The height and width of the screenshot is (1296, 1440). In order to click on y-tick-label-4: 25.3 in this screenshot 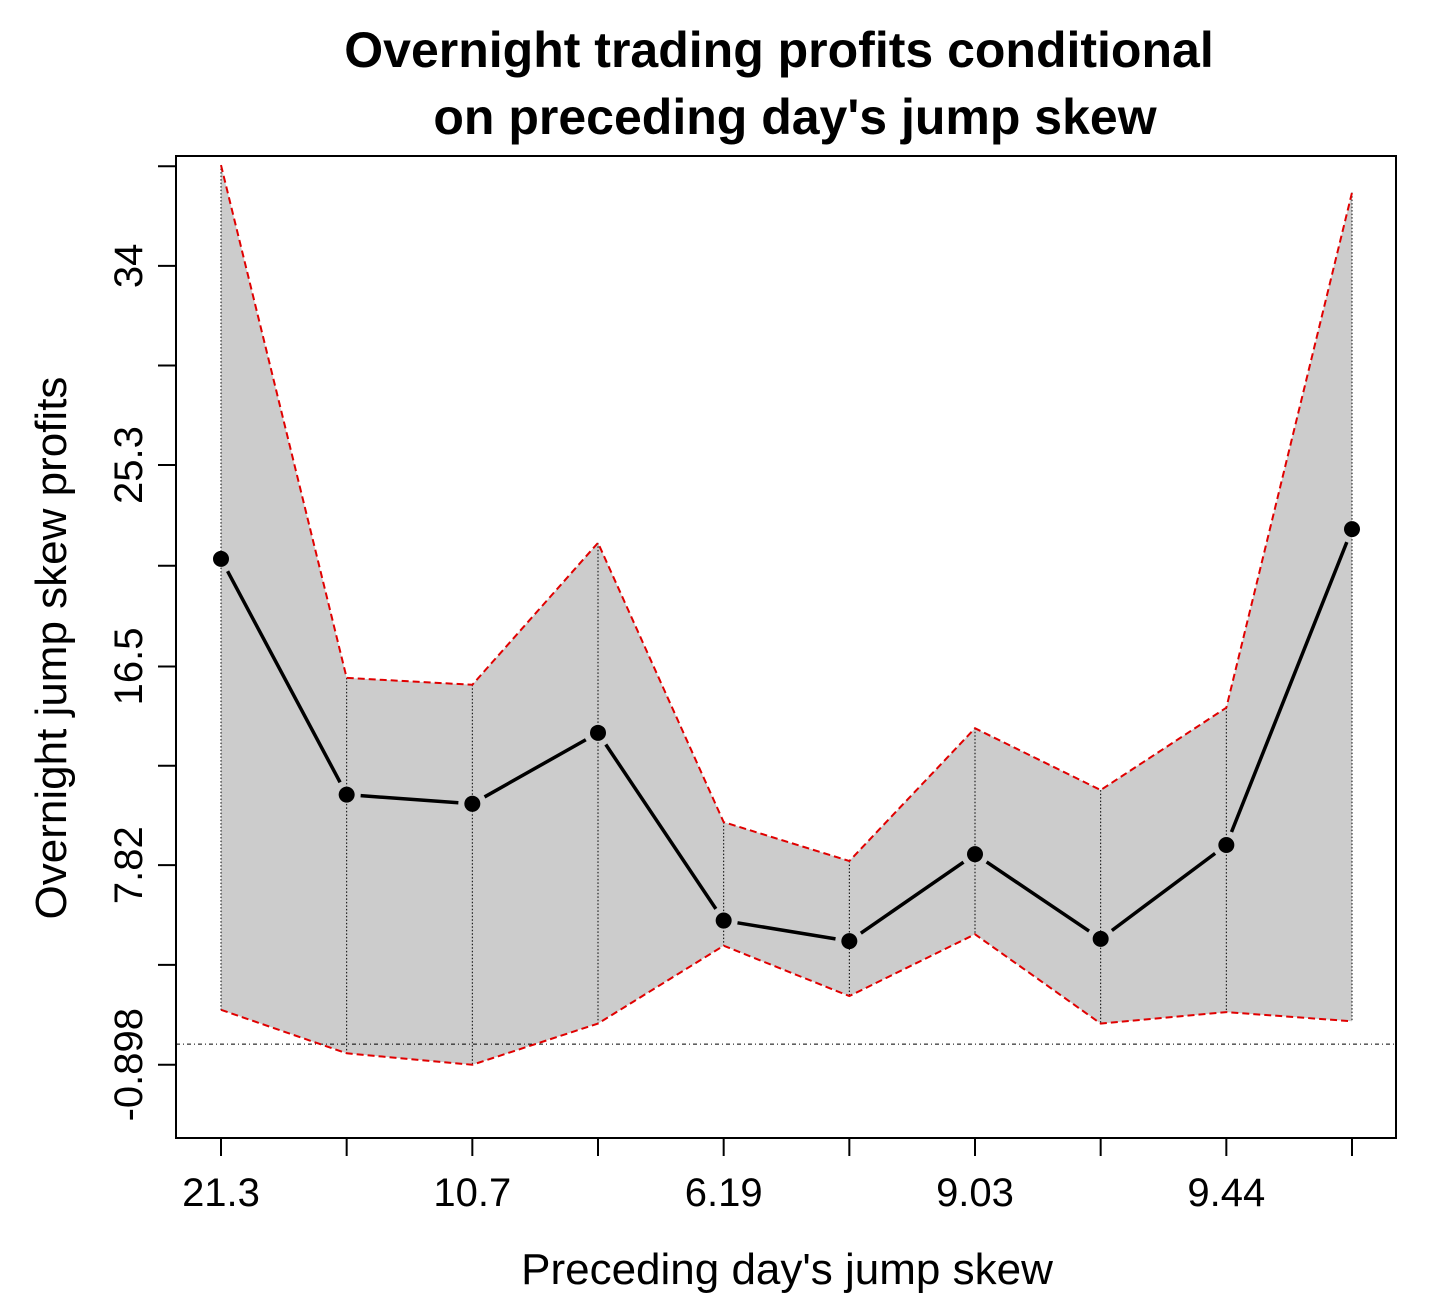, I will do `click(129, 465)`.